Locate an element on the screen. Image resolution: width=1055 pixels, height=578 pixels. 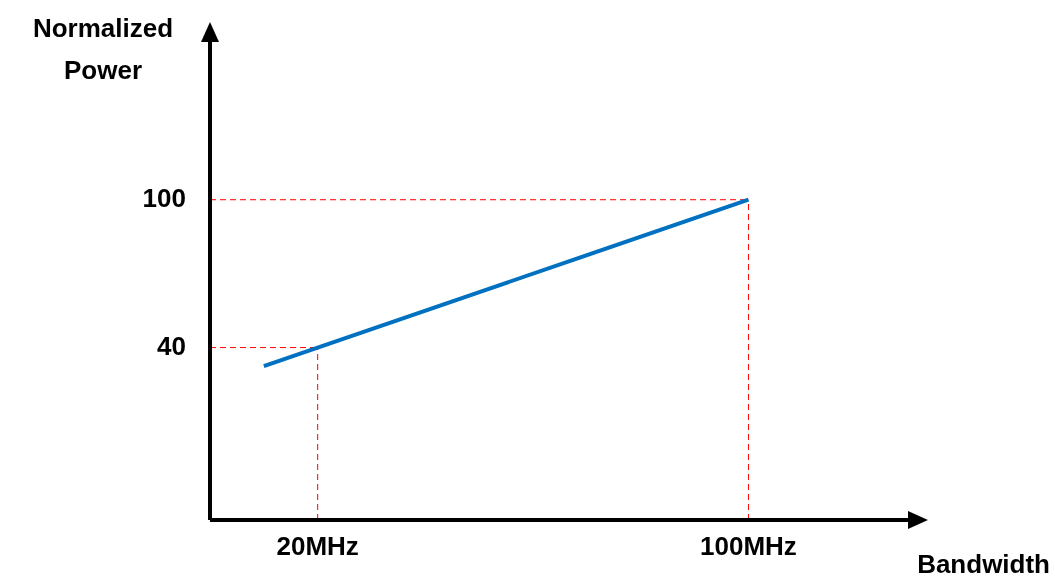
y-axis-title: Normalized Power is located at coordinates (103, 49).